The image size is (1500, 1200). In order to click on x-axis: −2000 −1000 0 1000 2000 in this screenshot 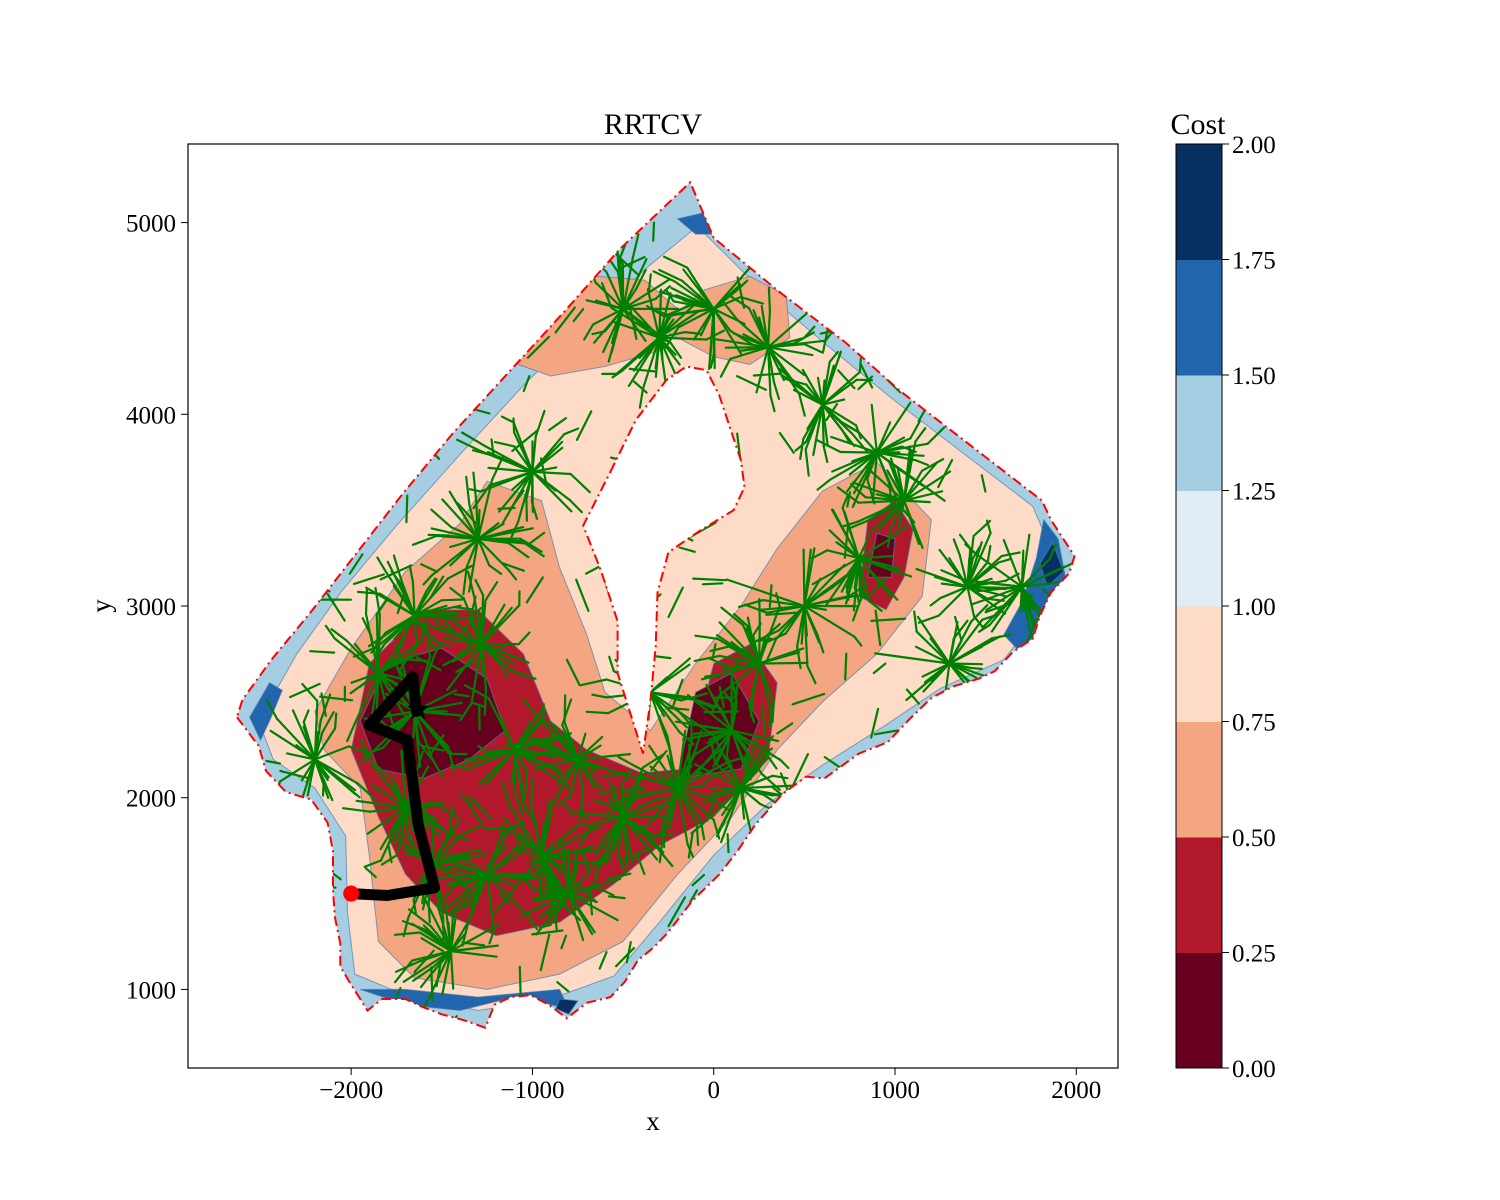, I will do `click(710, 1086)`.